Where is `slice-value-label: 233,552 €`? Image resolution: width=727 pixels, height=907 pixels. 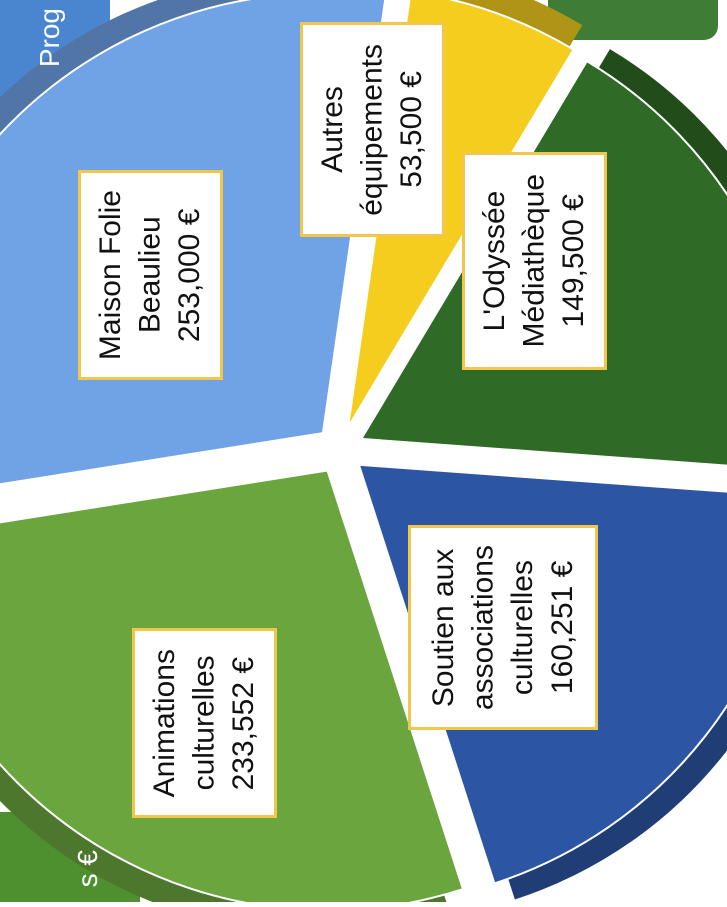
slice-value-label: 233,552 € is located at coordinates (244, 723).